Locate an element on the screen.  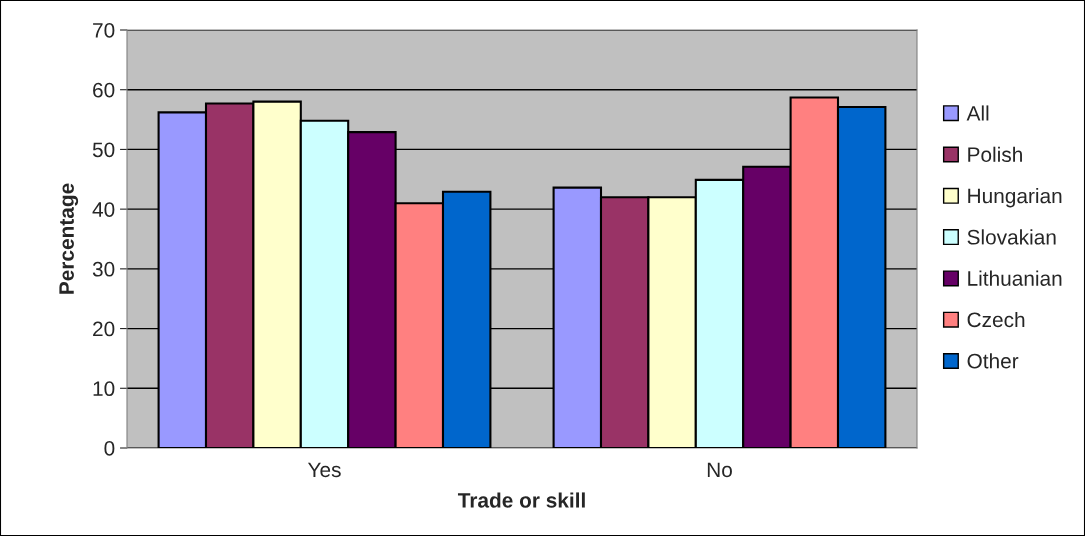
x-tick-label: Yes is located at coordinates (324, 470).